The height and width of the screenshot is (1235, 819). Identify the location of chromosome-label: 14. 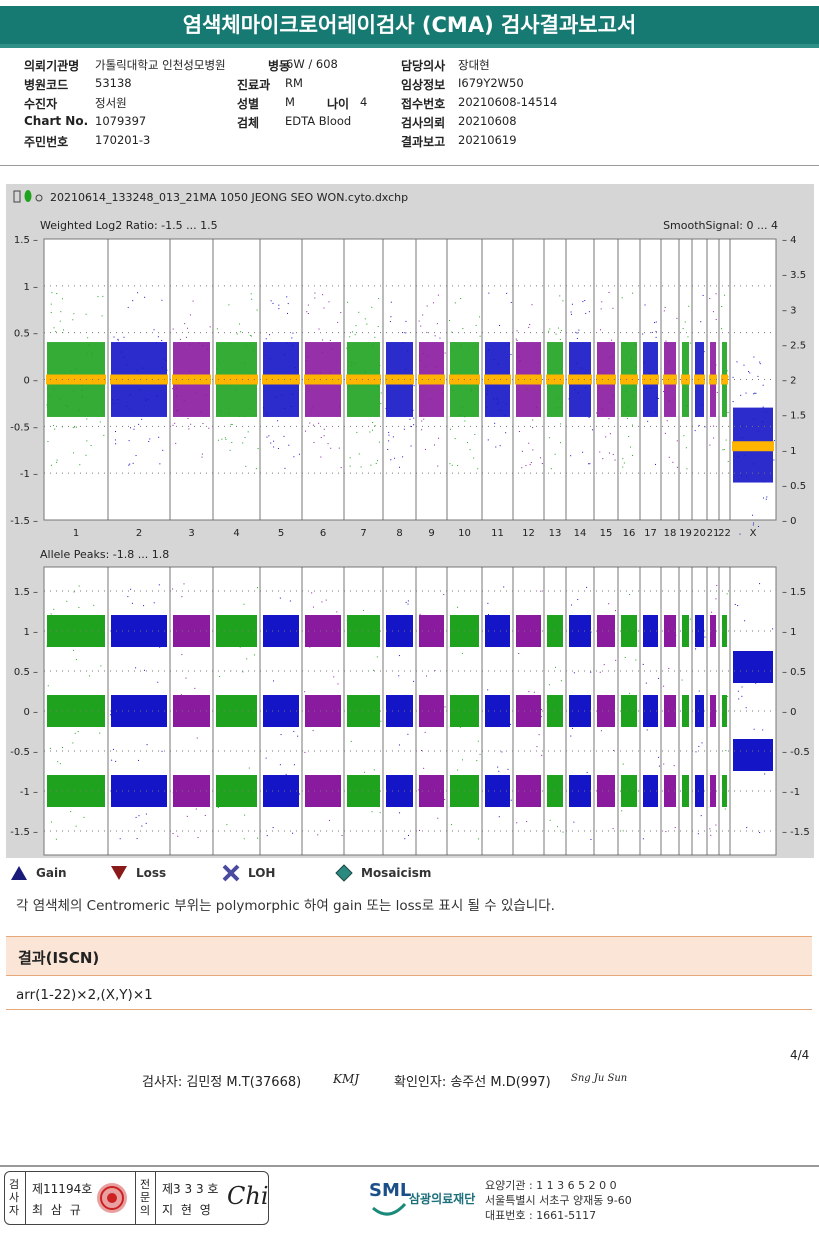
(580, 533).